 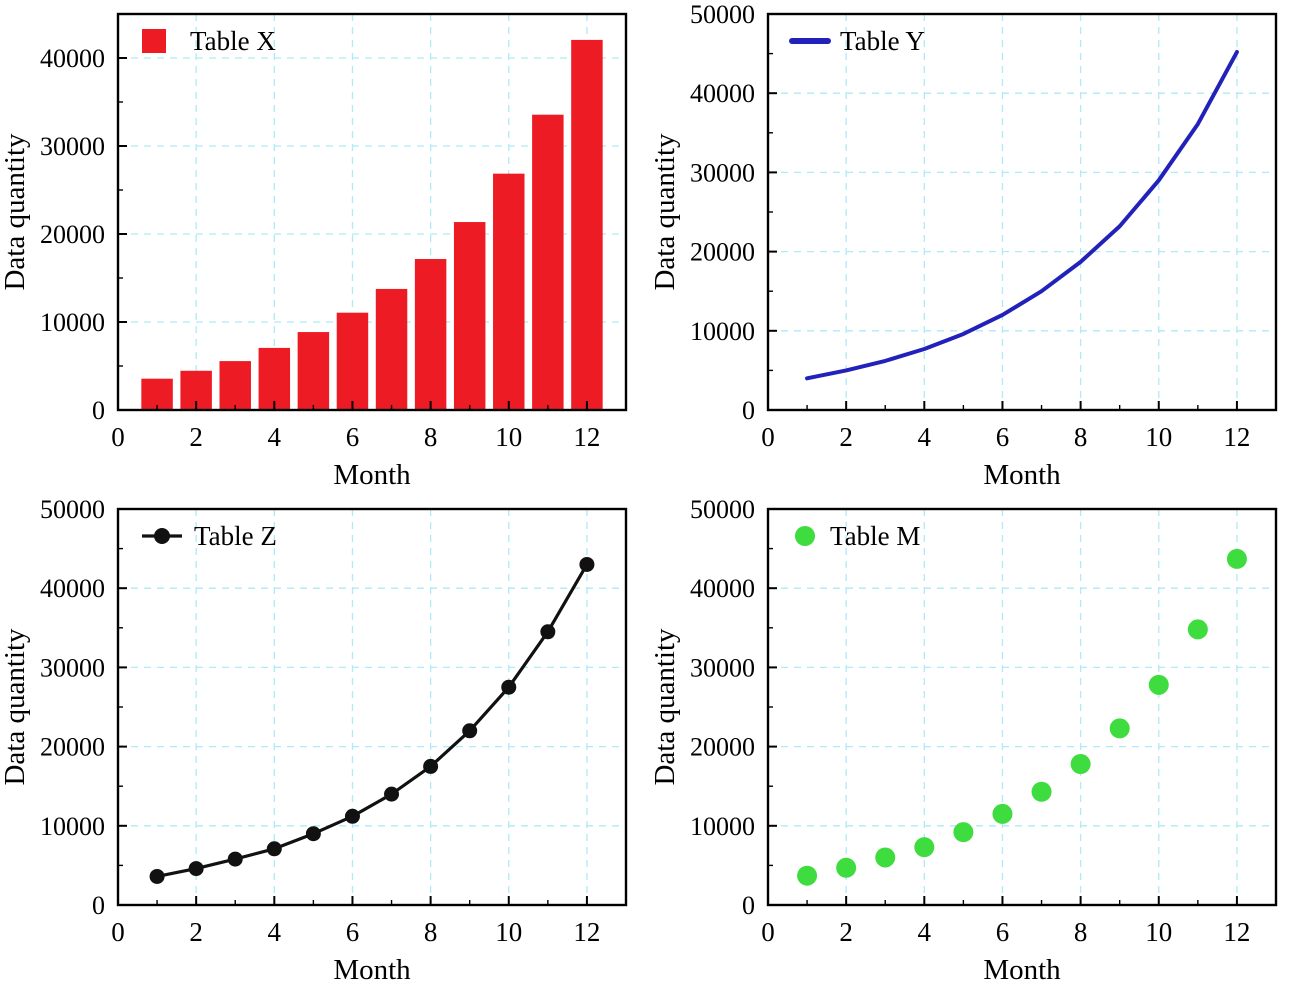 What do you see at coordinates (235, 536) in the screenshot?
I see `legend-label: Table Z` at bounding box center [235, 536].